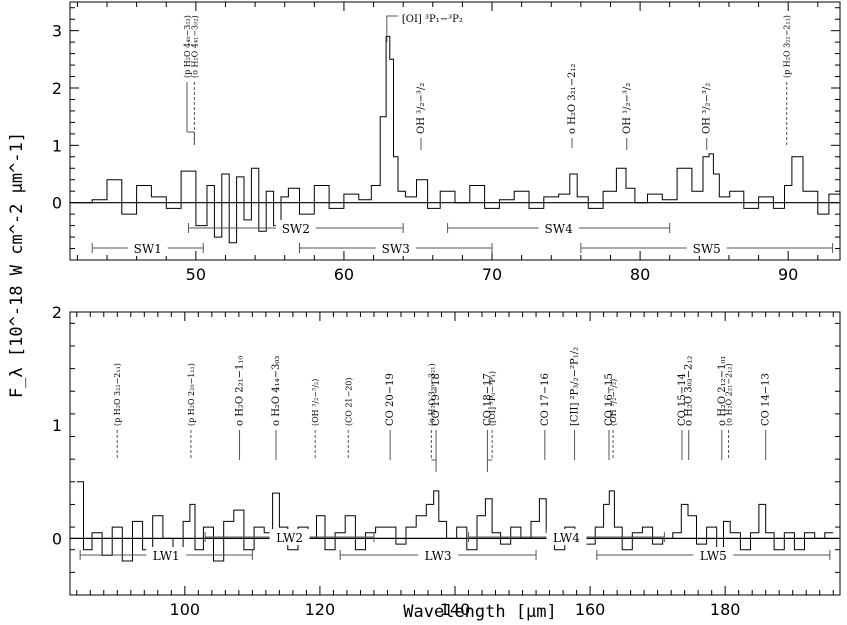 The width and height of the screenshot is (847, 625). I want to click on bottom-line-id: CO 19−18, so click(436, 416).